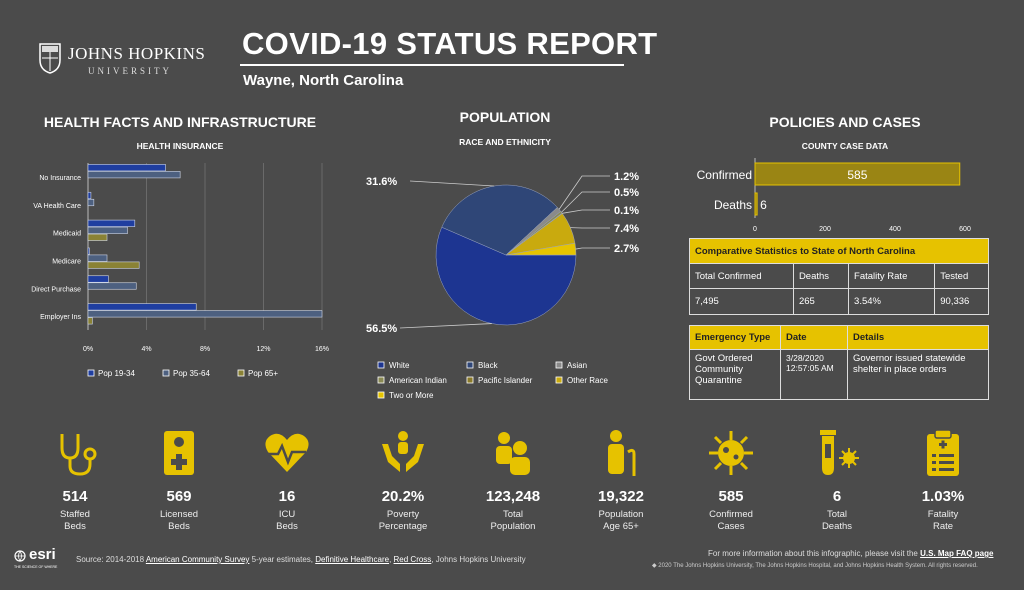  I want to click on family-icon, so click(513, 453).